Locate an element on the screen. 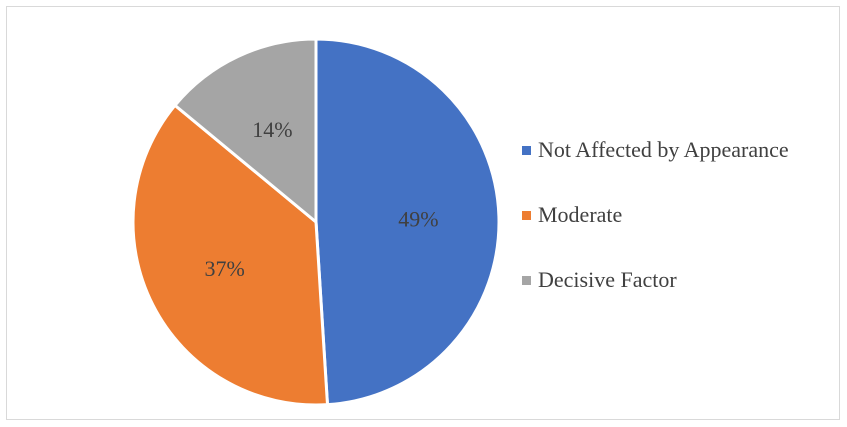  pie-slice-decisive-factor is located at coordinates (245, 130).